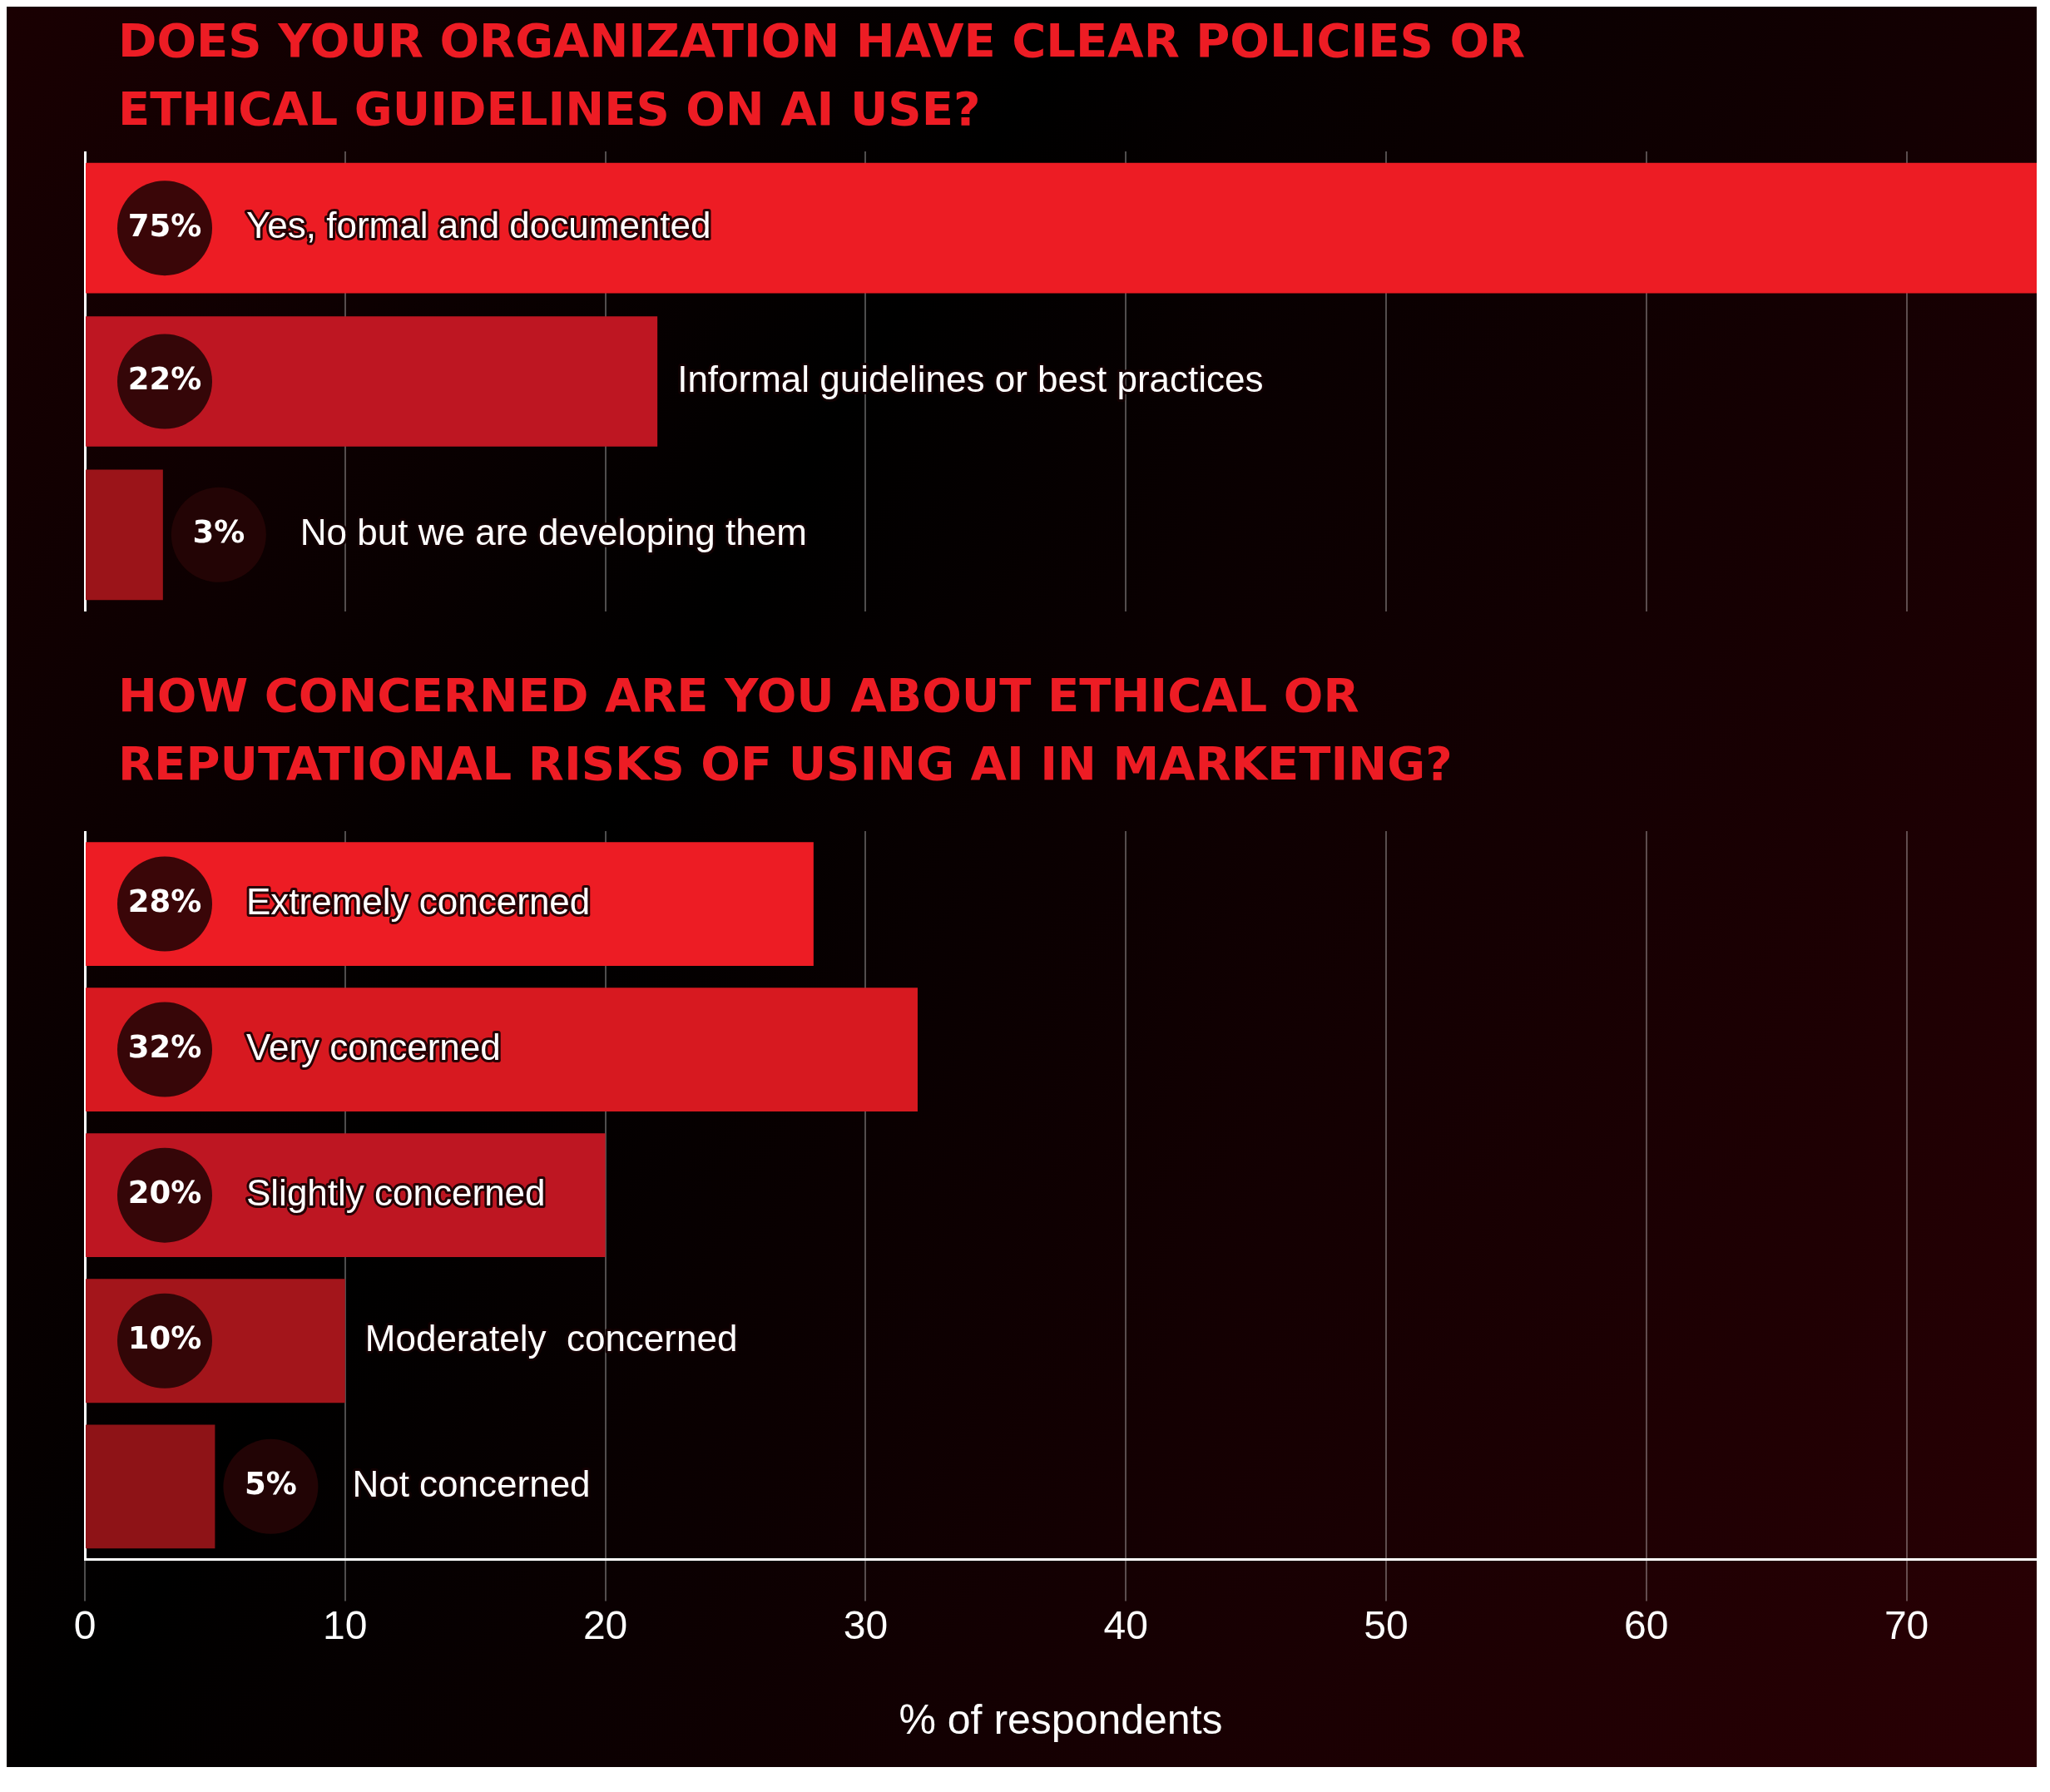  I want to click on chart-title: HOW CONCERNED ARE YOU ABOUT ETHICAL OR REPUTATIONAL RISKS OF USING AI IN MARKETING?, so click(785, 729).